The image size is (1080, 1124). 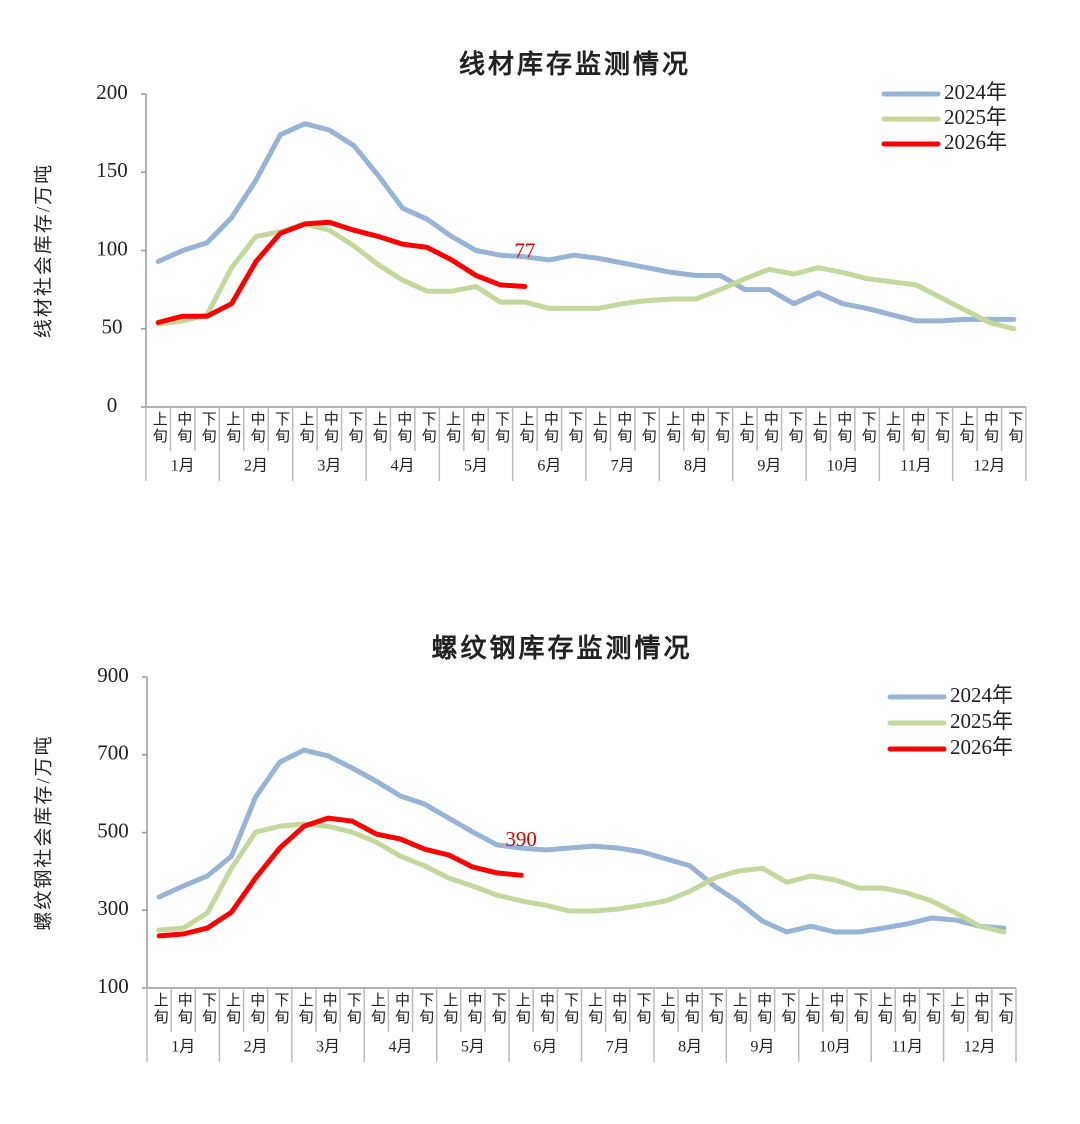 I want to click on x-group-label: 6月, so click(x=545, y=1047).